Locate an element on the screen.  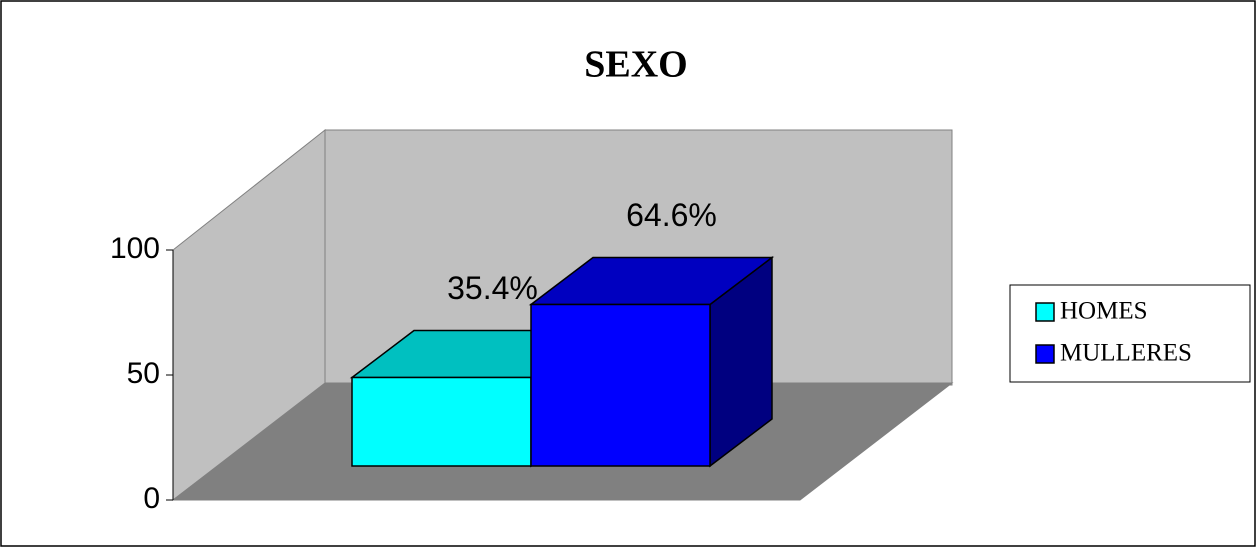
legend is located at coordinates (1130, 333).